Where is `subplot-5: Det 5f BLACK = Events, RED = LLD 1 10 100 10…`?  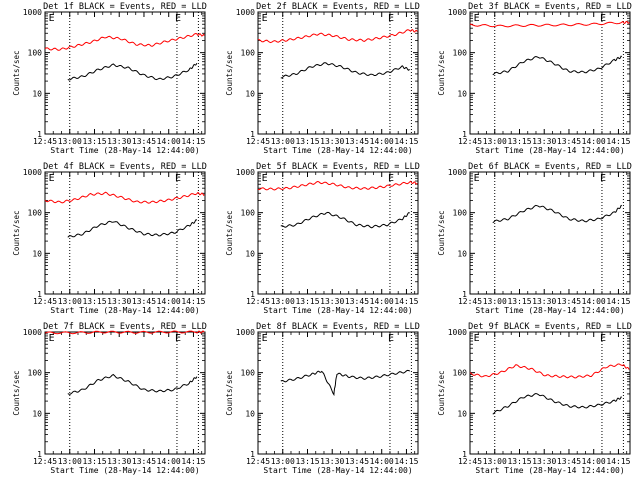
subplot-5: Det 5f BLACK = Events, RED = LLD 1 10 100 10… is located at coordinates (322, 238).